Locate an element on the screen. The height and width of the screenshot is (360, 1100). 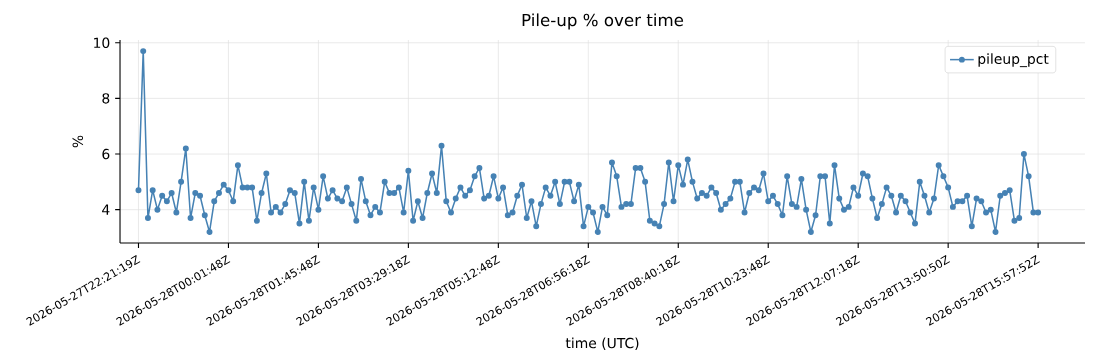
y-tick-label: 10 is located at coordinates (102, 43).